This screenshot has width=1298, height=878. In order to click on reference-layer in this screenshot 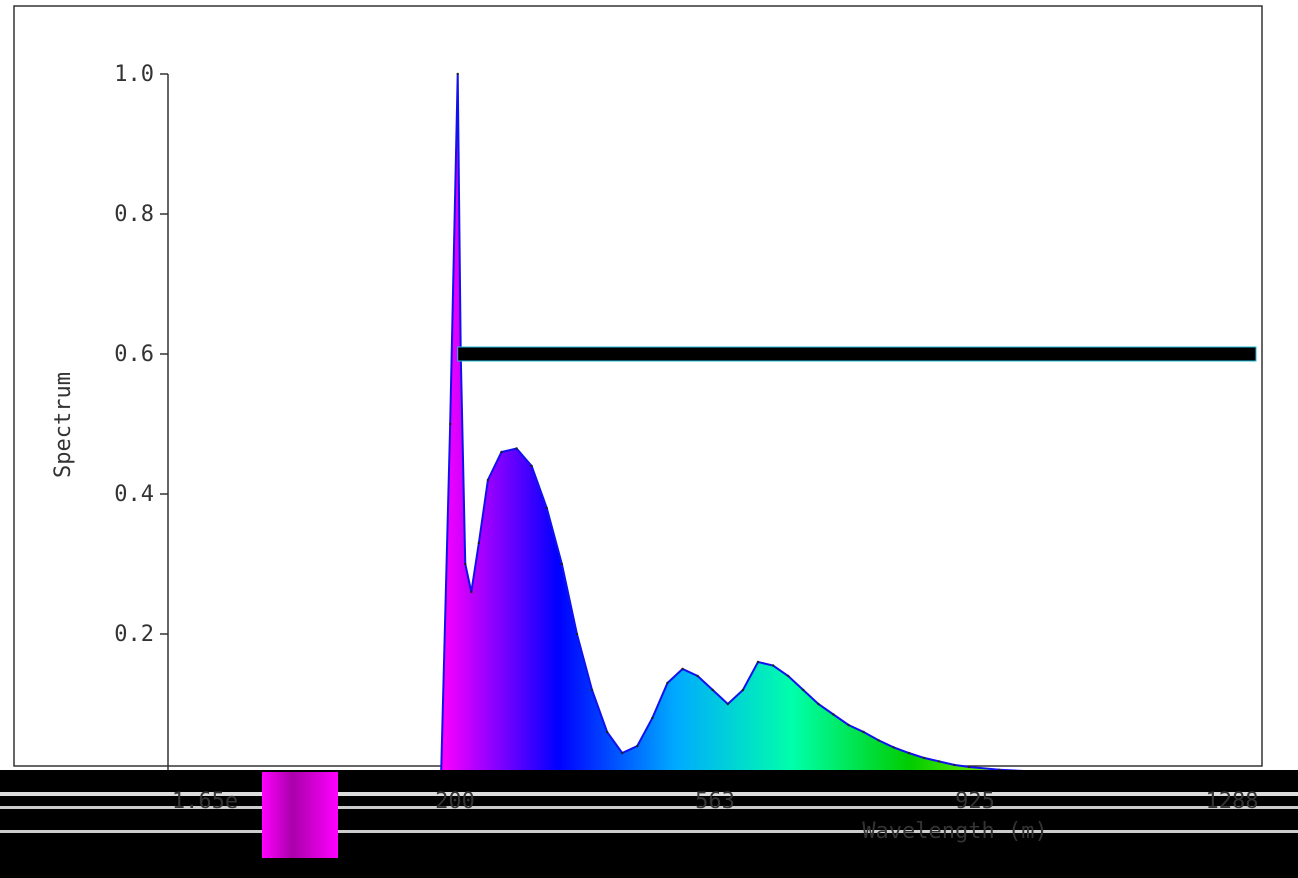, I will do `click(857, 354)`.